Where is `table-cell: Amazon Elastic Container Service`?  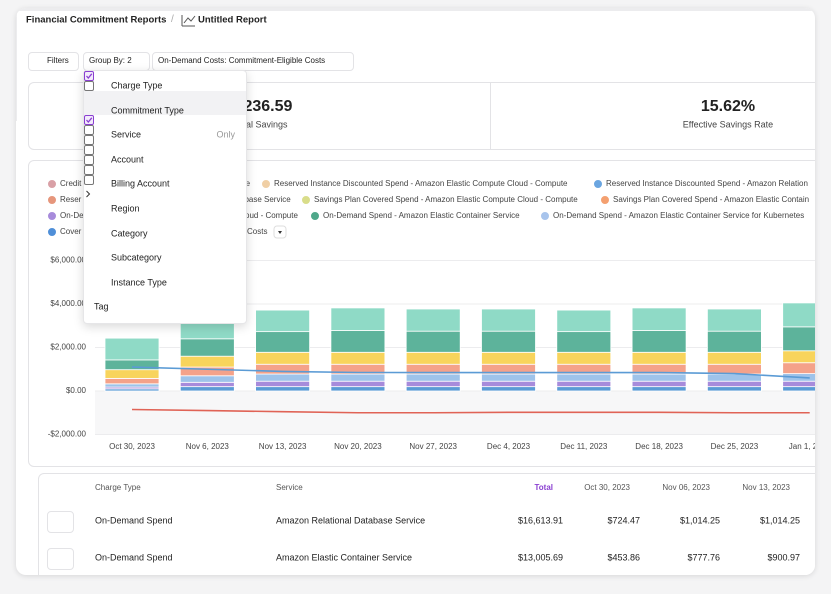 table-cell: Amazon Elastic Container Service is located at coordinates (344, 557).